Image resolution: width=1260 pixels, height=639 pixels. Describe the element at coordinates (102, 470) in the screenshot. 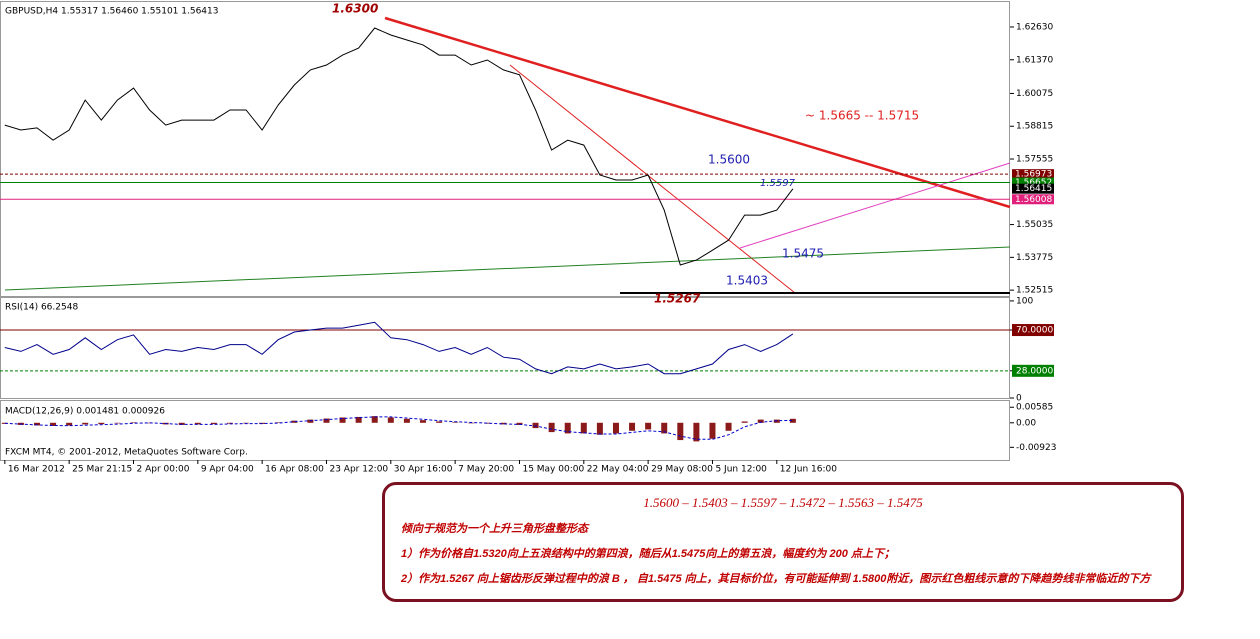

I see `x-tick-label: 25 Mar 21:15` at that location.